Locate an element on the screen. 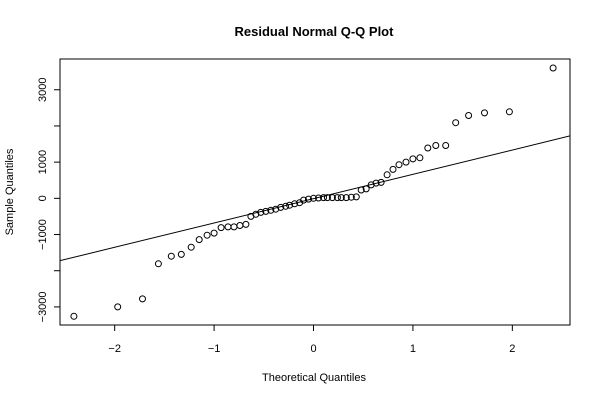 Image resolution: width=599 pixels, height=400 pixels. y-axis: −3000 −1000 0 1000 3000 is located at coordinates (48, 200).